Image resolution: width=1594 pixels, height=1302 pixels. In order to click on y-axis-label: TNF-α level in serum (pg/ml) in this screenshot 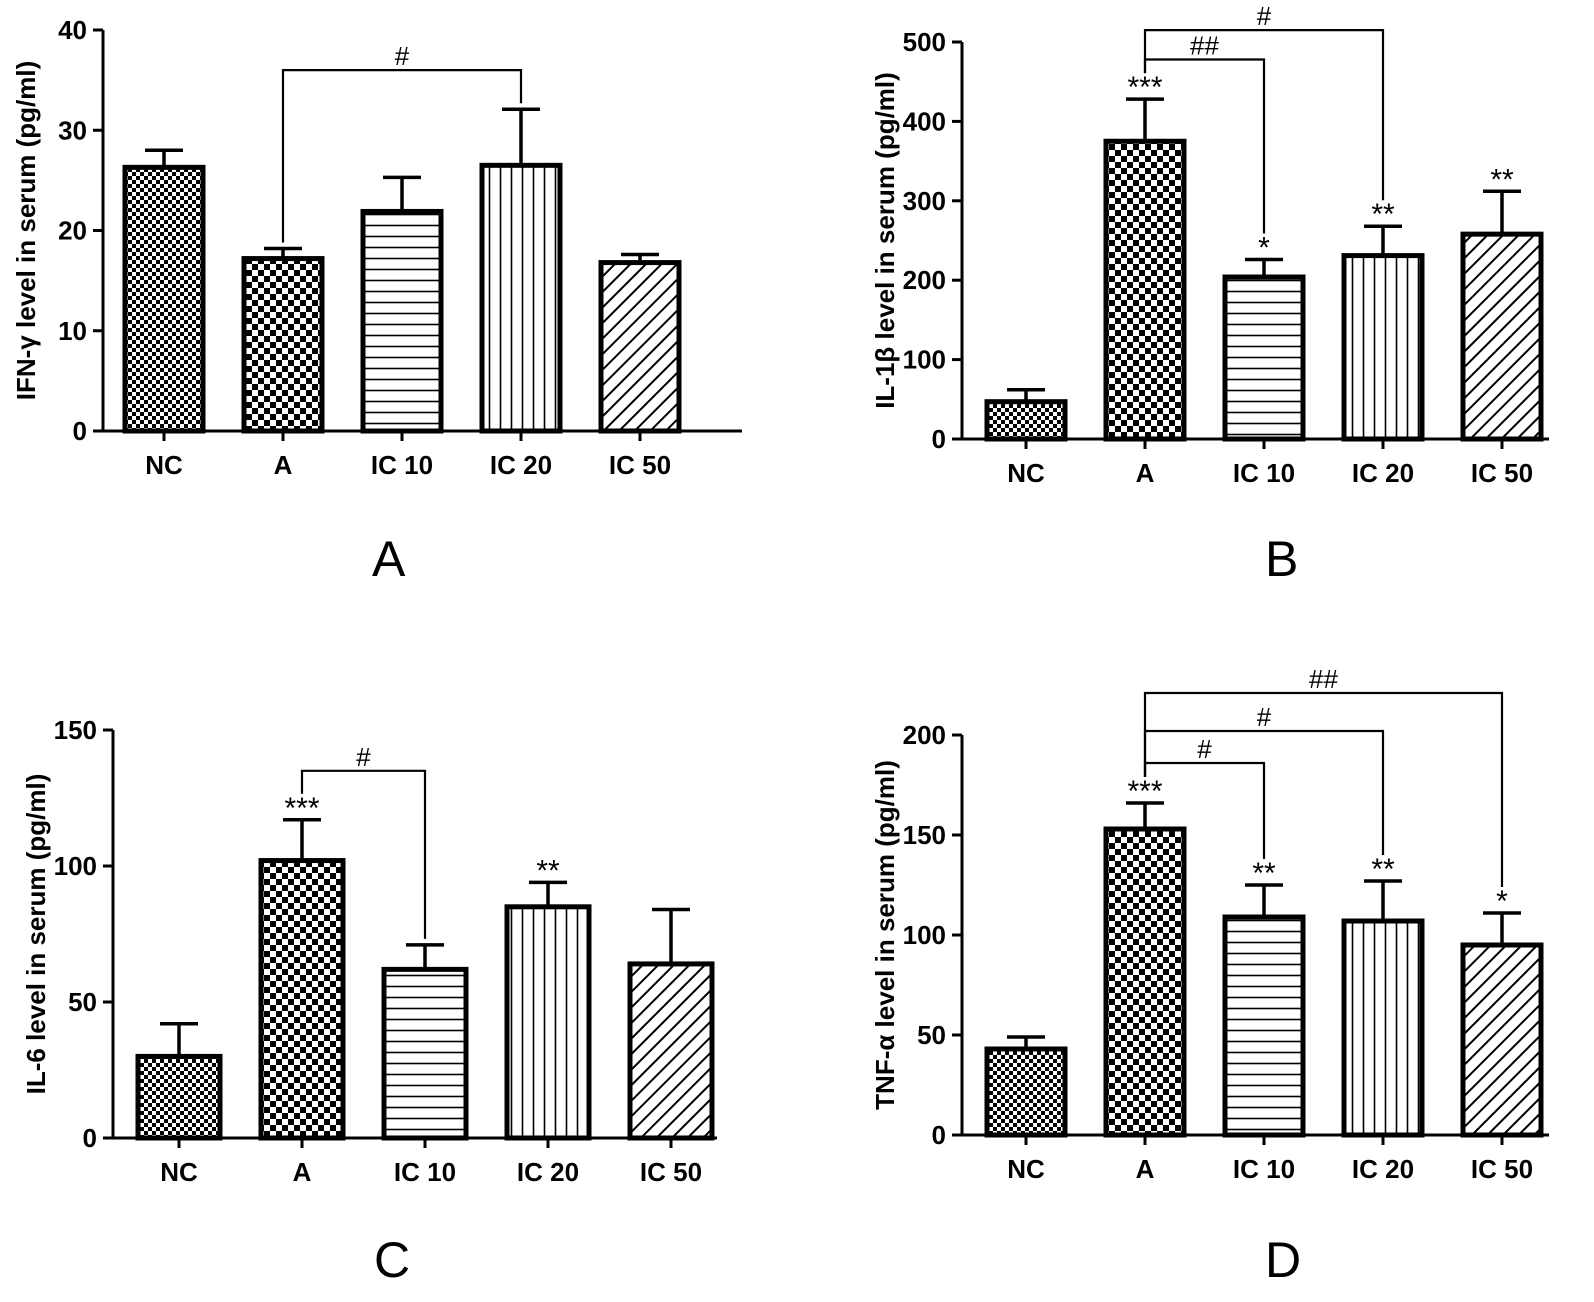, I will do `click(885, 935)`.